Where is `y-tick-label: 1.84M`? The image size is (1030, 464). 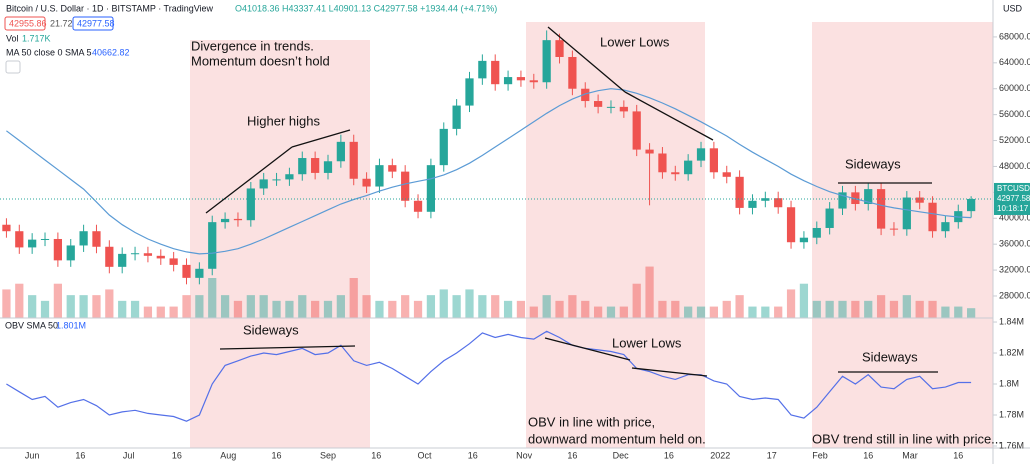 y-tick-label: 1.84M is located at coordinates (1011, 321).